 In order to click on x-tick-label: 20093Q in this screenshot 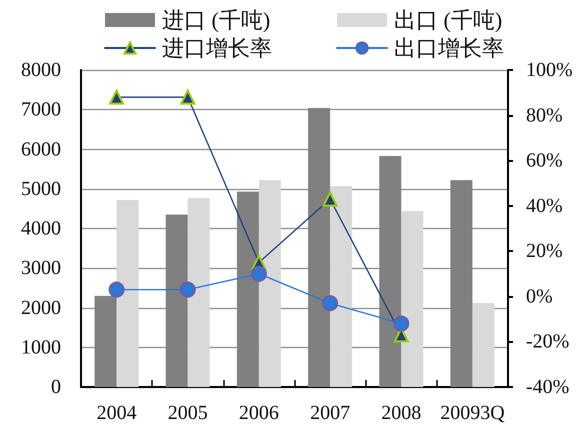, I will do `click(473, 413)`.